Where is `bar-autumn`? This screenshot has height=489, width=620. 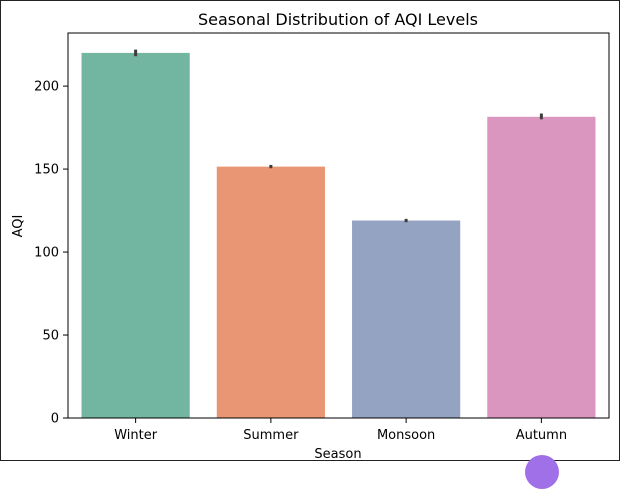
bar-autumn is located at coordinates (541, 267).